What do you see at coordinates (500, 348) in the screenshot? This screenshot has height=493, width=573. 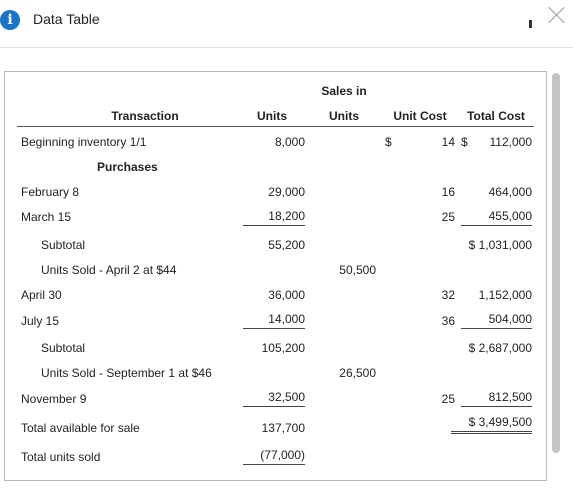 I see `row-total-cost: $ 2,687,000` at bounding box center [500, 348].